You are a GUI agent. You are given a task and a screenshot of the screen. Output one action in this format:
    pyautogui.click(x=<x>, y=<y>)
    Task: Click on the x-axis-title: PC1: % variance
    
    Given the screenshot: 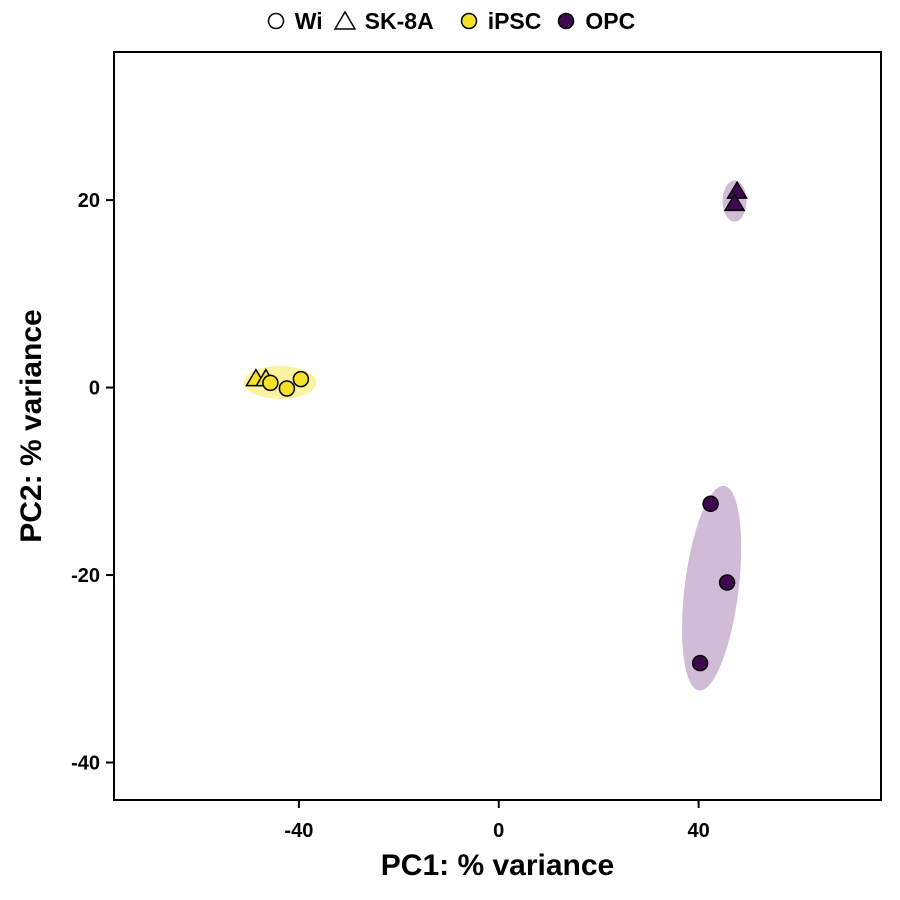 What is the action you would take?
    pyautogui.click(x=497, y=865)
    